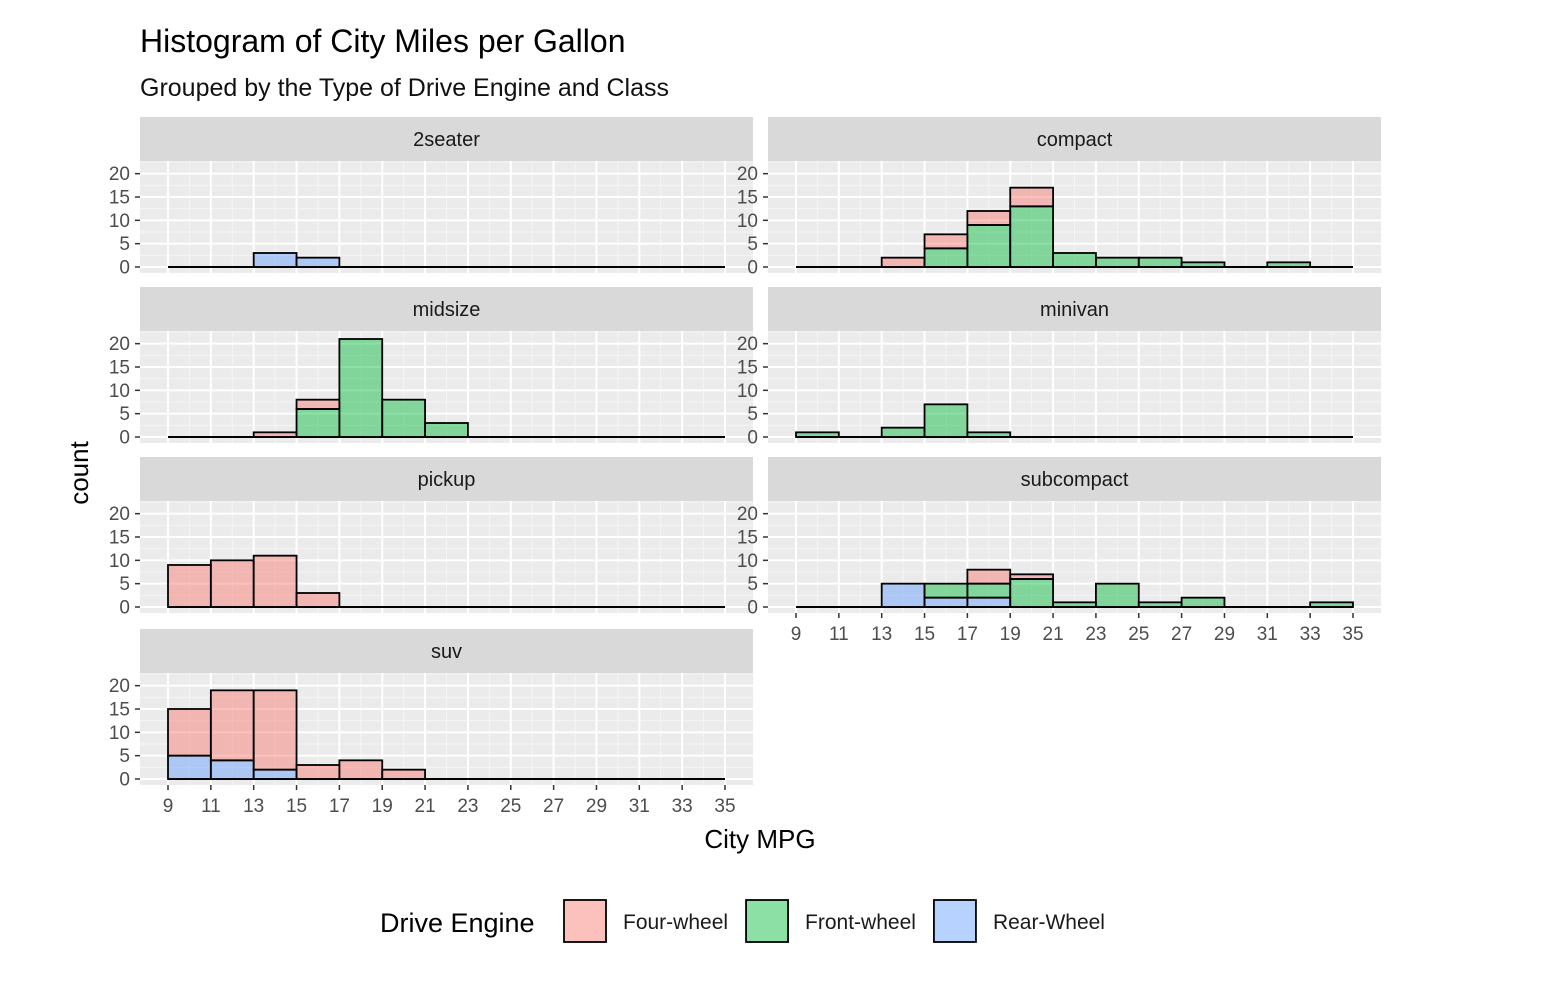 This screenshot has width=1550, height=996. Describe the element at coordinates (447, 480) in the screenshot. I see `facet-label-pickup: pickup` at that location.